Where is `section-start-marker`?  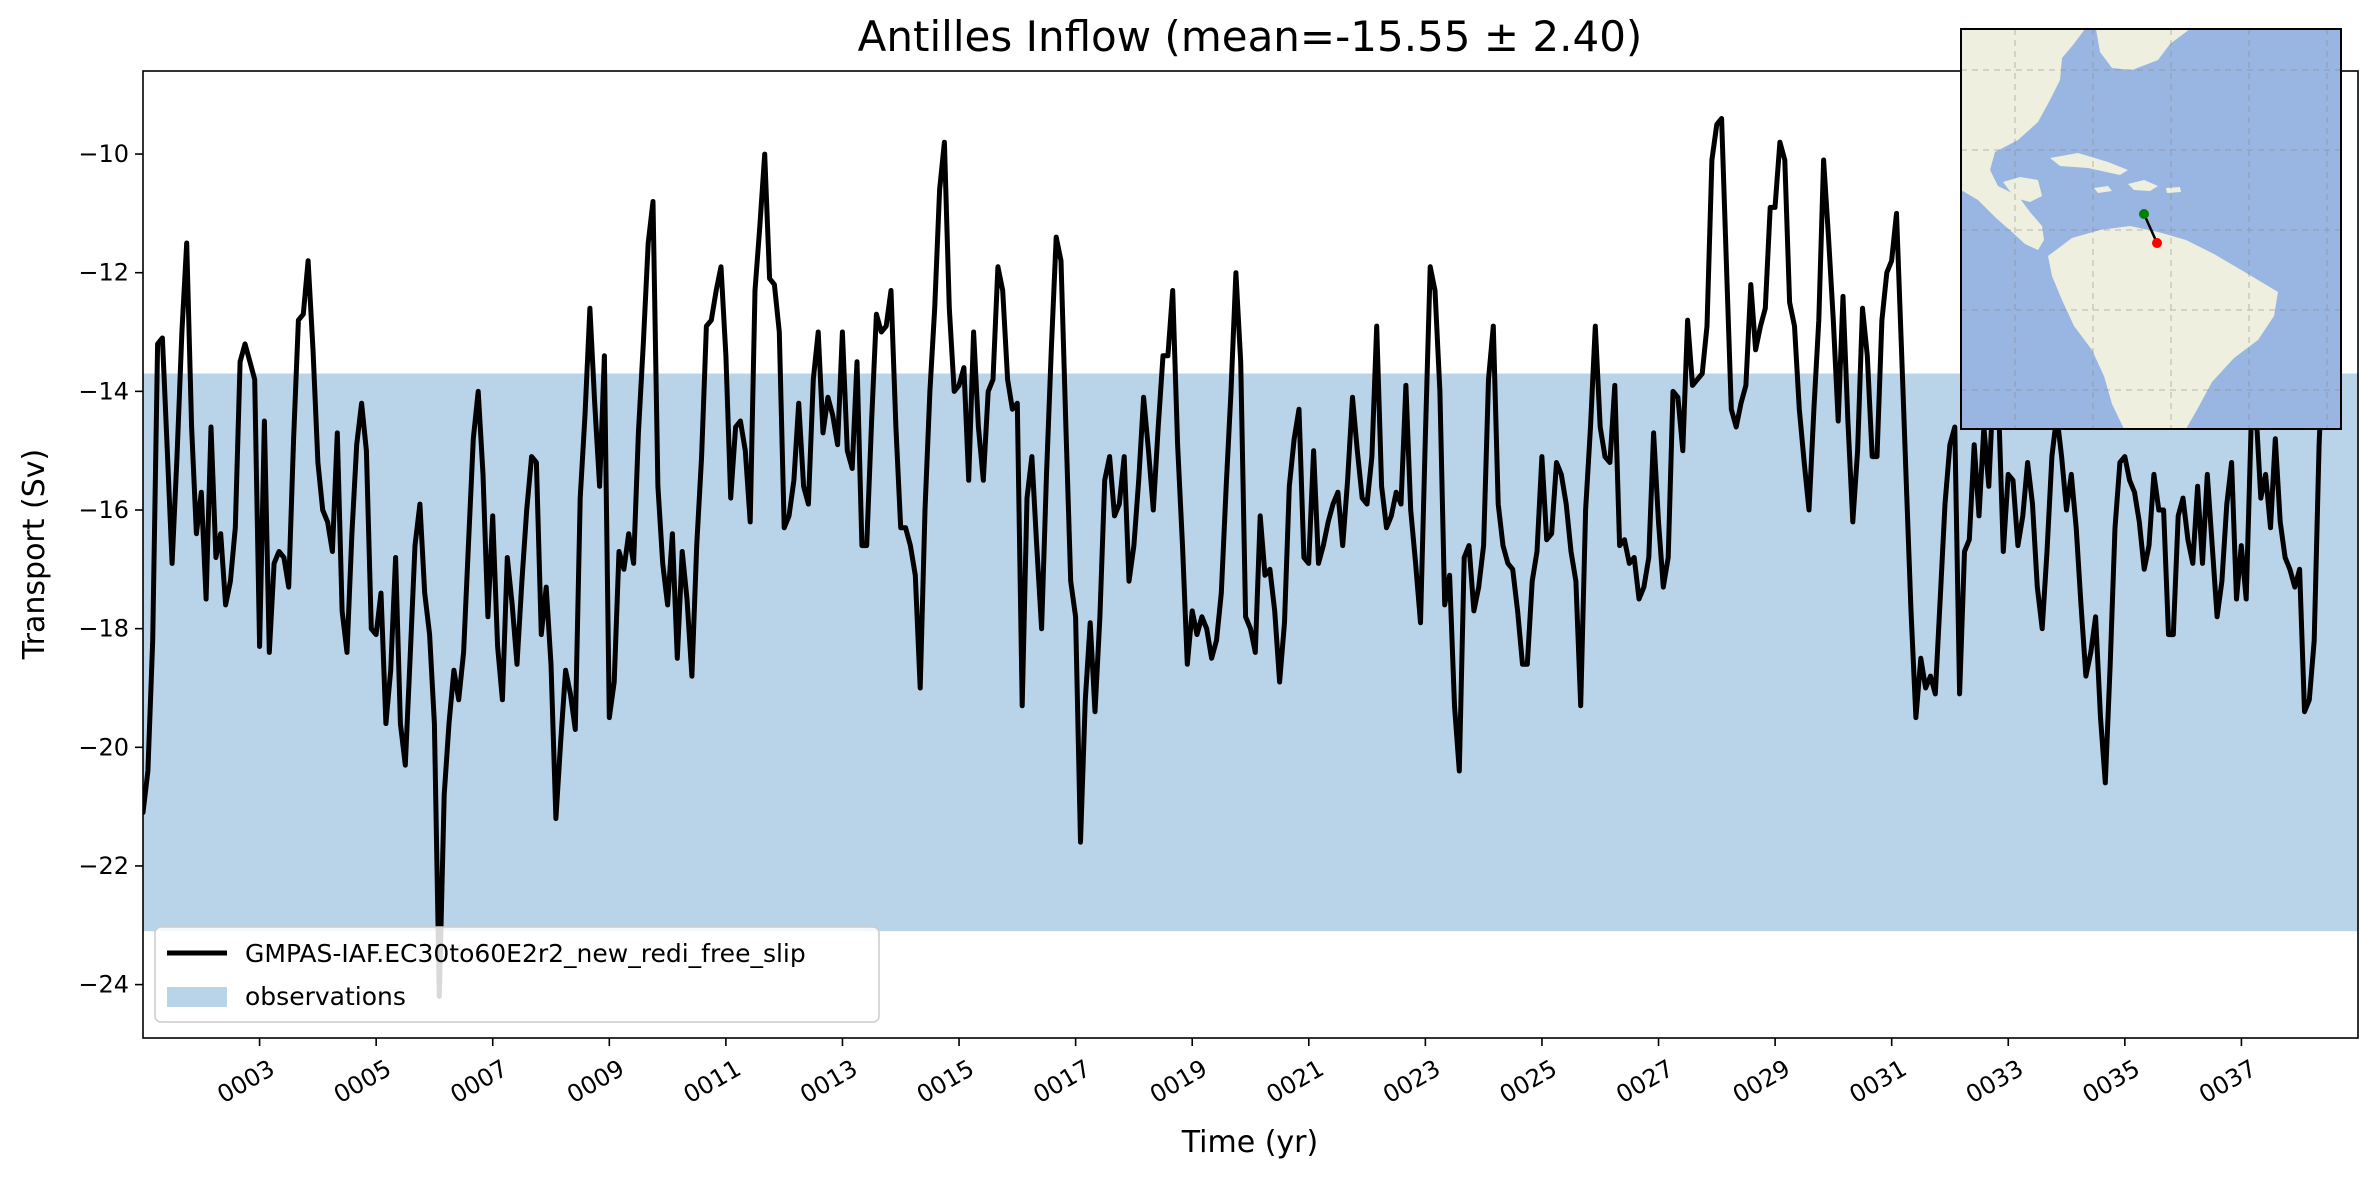
section-start-marker is located at coordinates (2144, 214).